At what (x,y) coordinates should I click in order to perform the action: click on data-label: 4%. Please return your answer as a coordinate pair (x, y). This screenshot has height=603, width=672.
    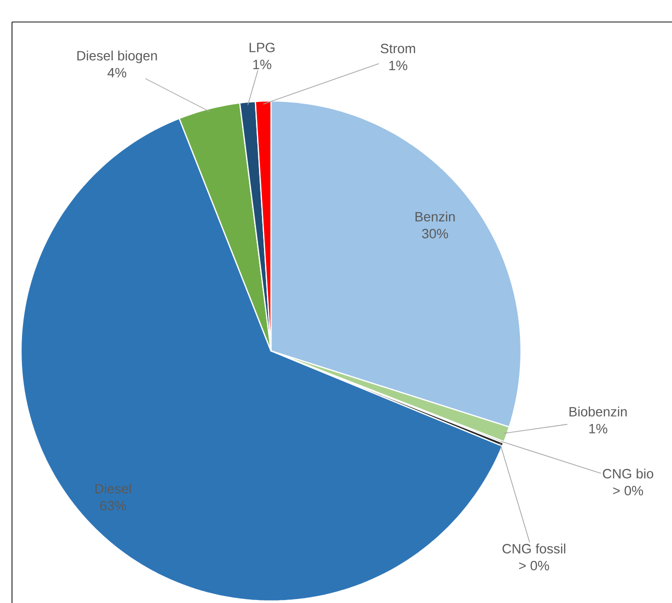
    Looking at the image, I should click on (117, 73).